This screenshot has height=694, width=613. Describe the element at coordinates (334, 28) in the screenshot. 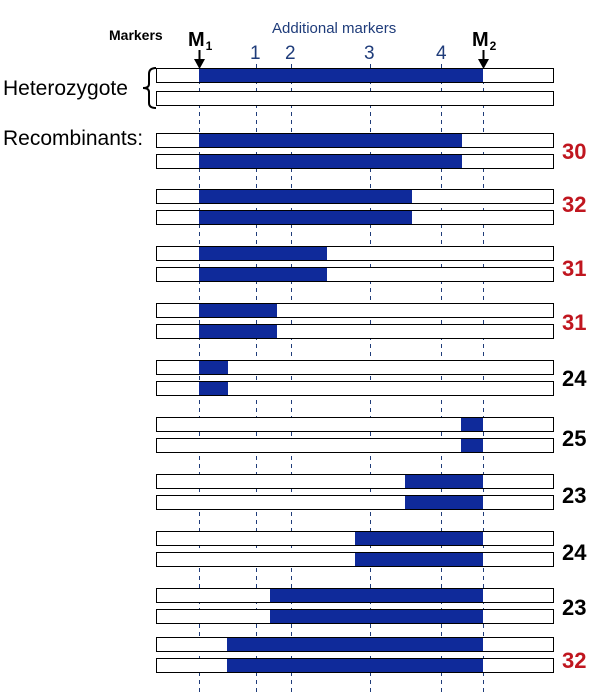

I see `additional-markers-title: Additional markers` at that location.